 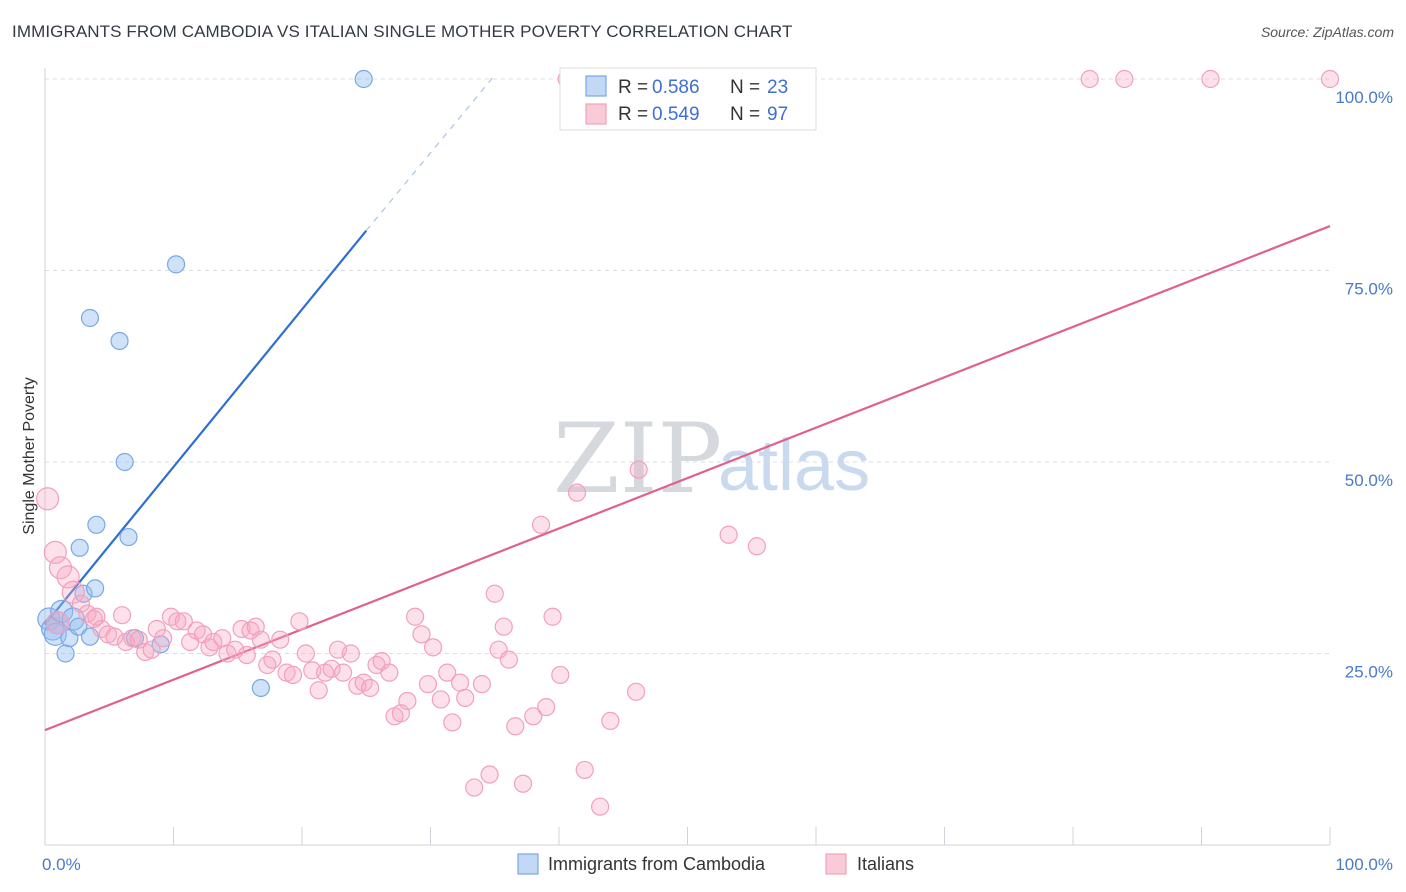 I want to click on bottom-legend-cambodia: Immigrants from Cambodia, so click(x=657, y=864).